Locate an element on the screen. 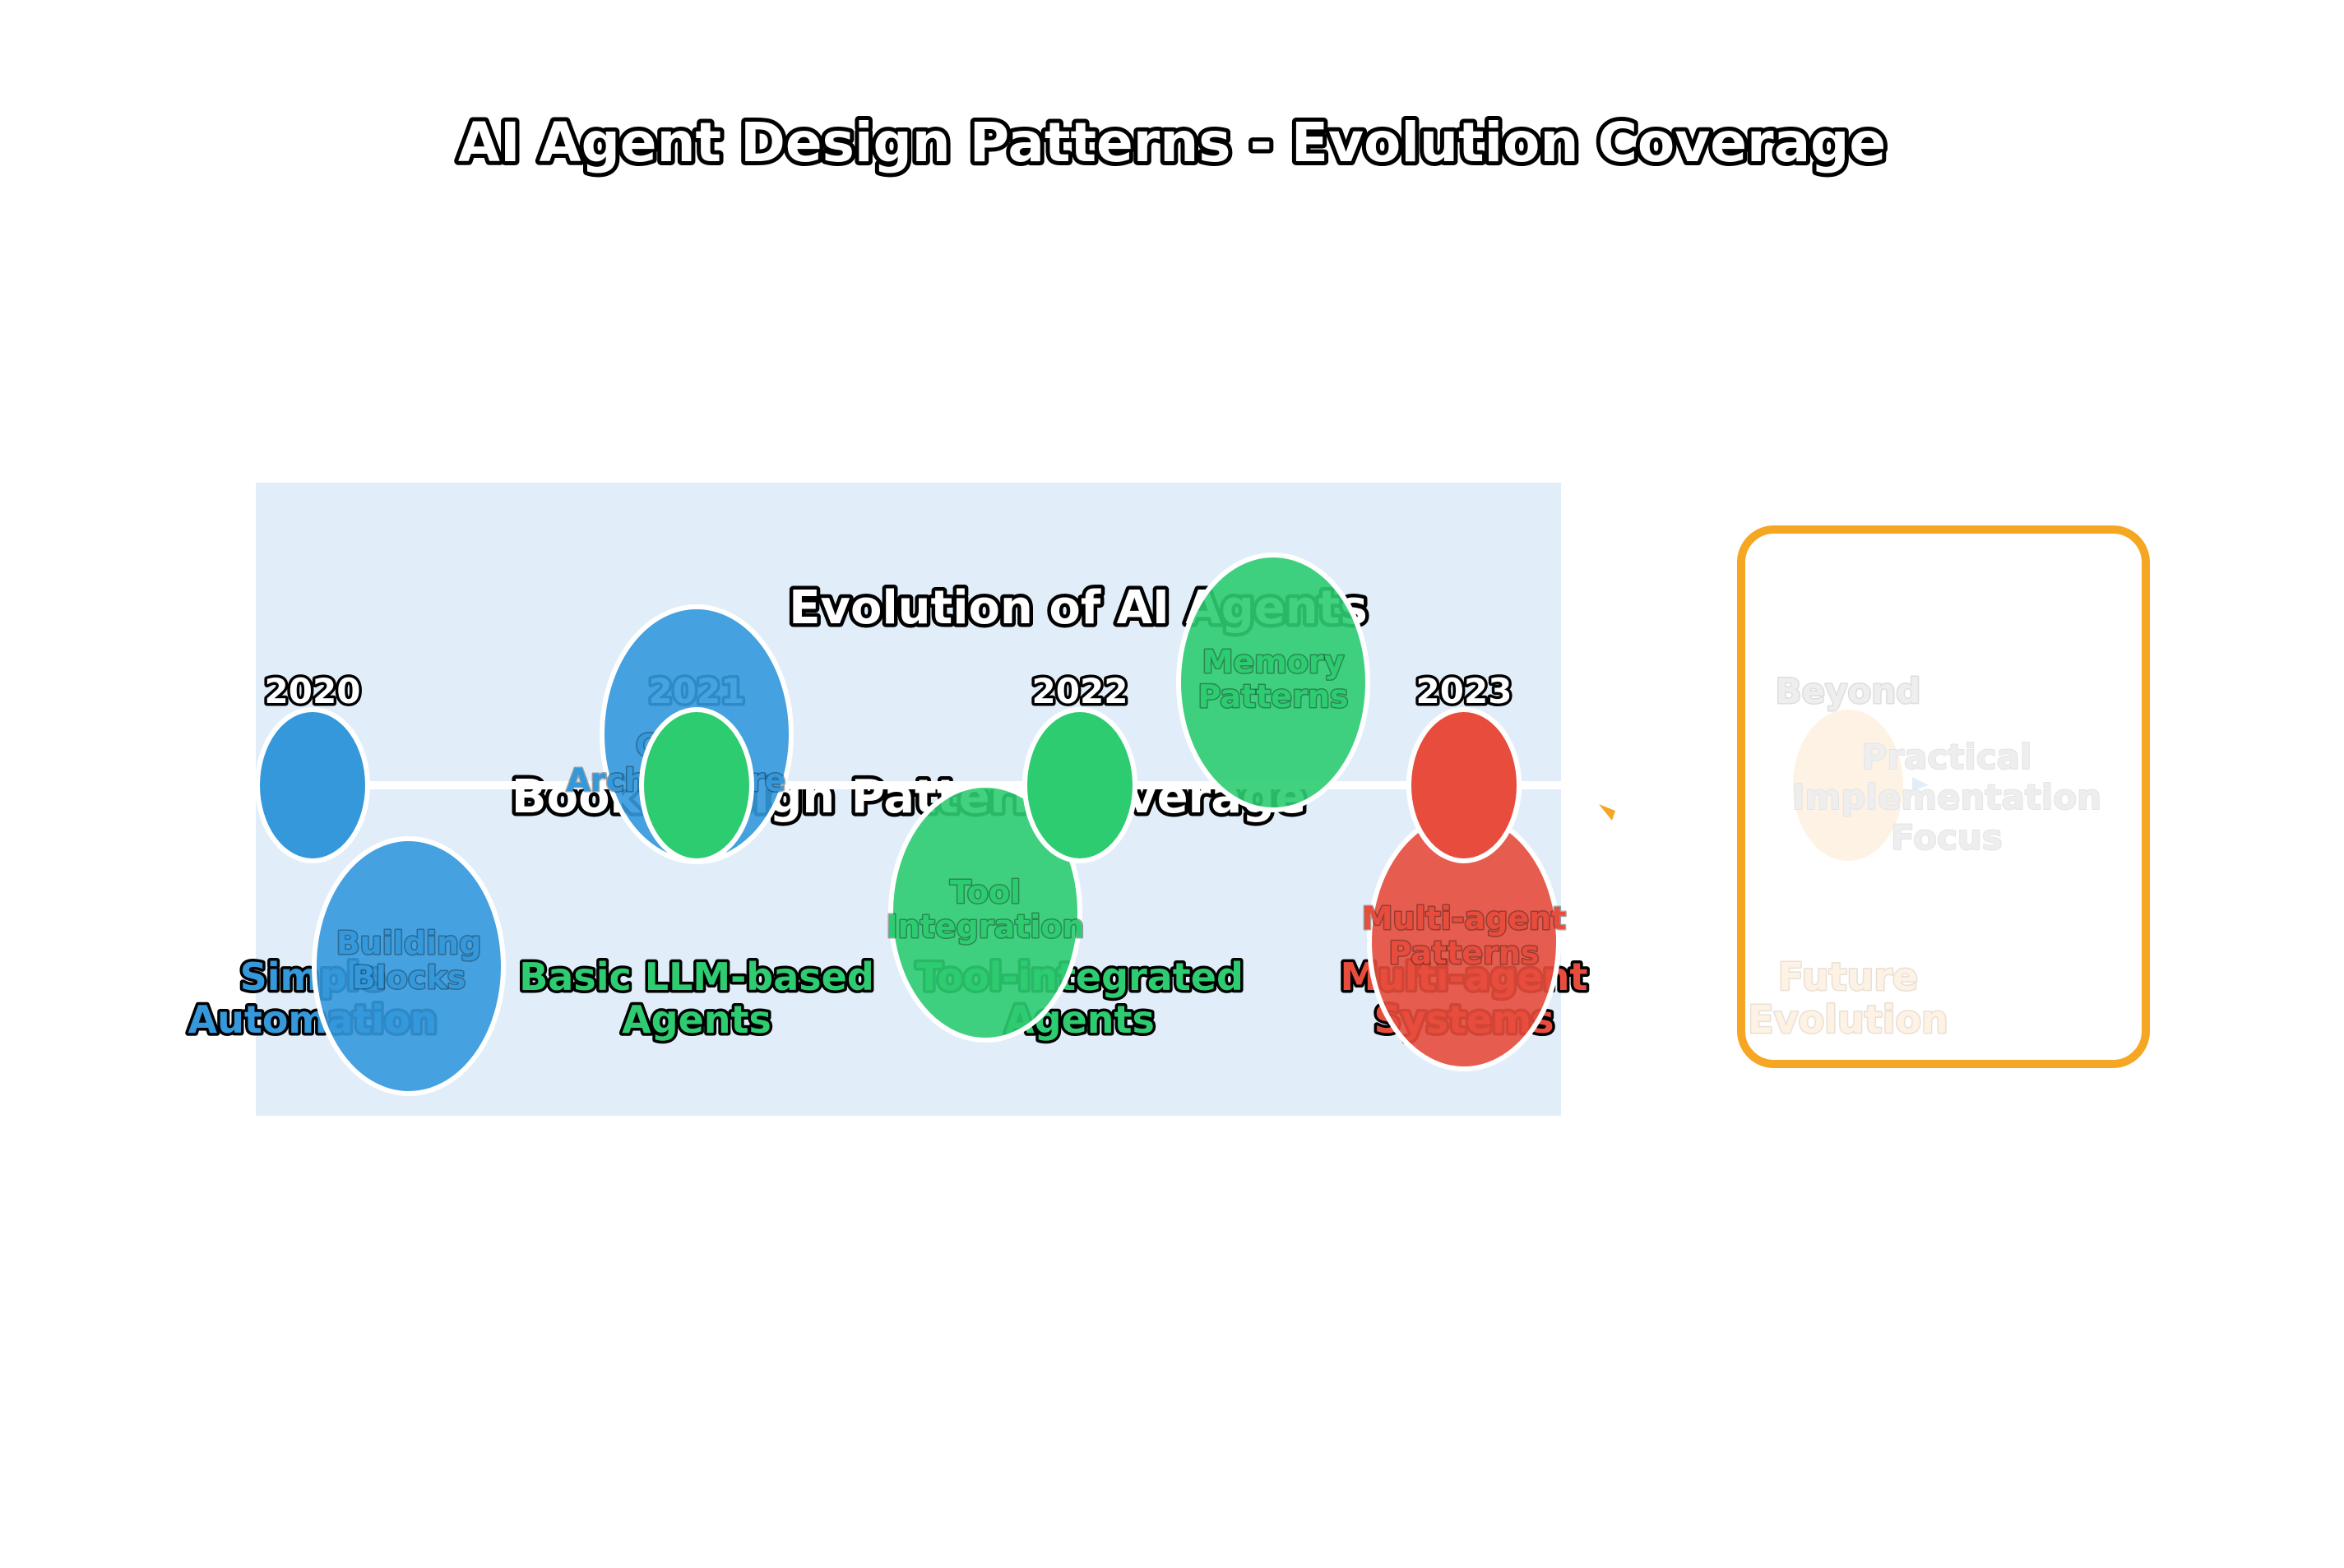  stage-year: 2020 is located at coordinates (313, 691).